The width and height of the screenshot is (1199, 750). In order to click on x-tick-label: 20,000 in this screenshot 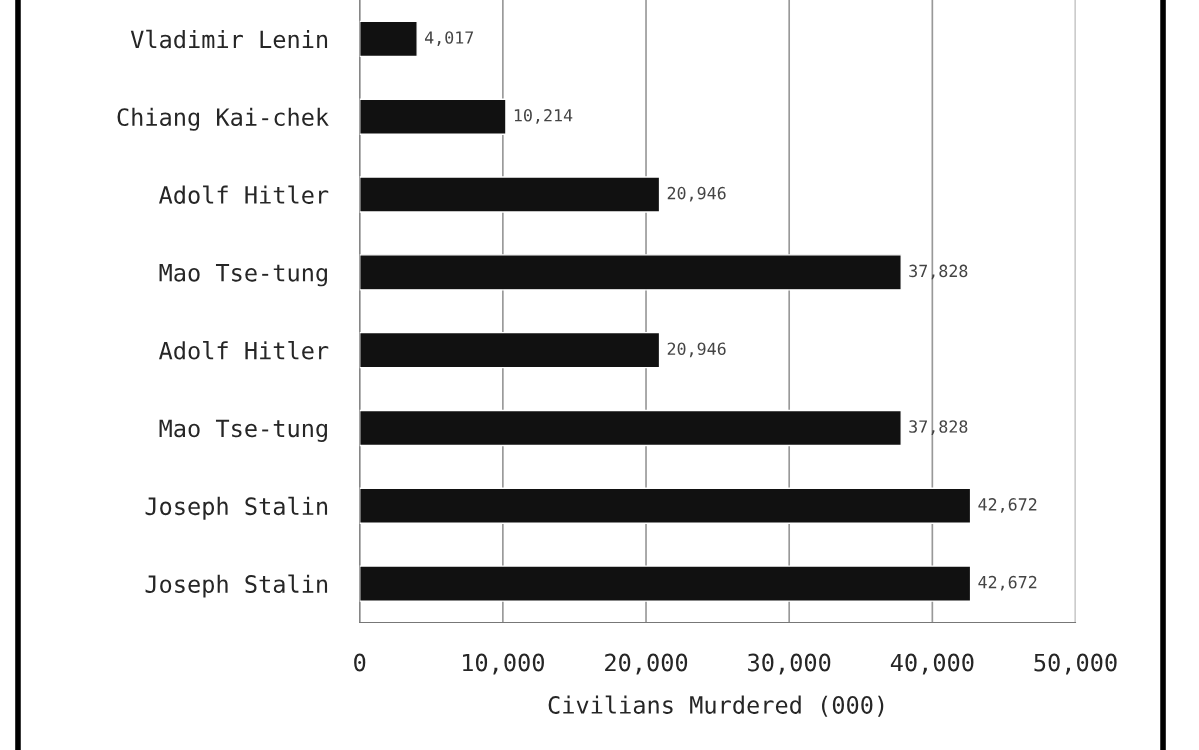, I will do `click(646, 664)`.